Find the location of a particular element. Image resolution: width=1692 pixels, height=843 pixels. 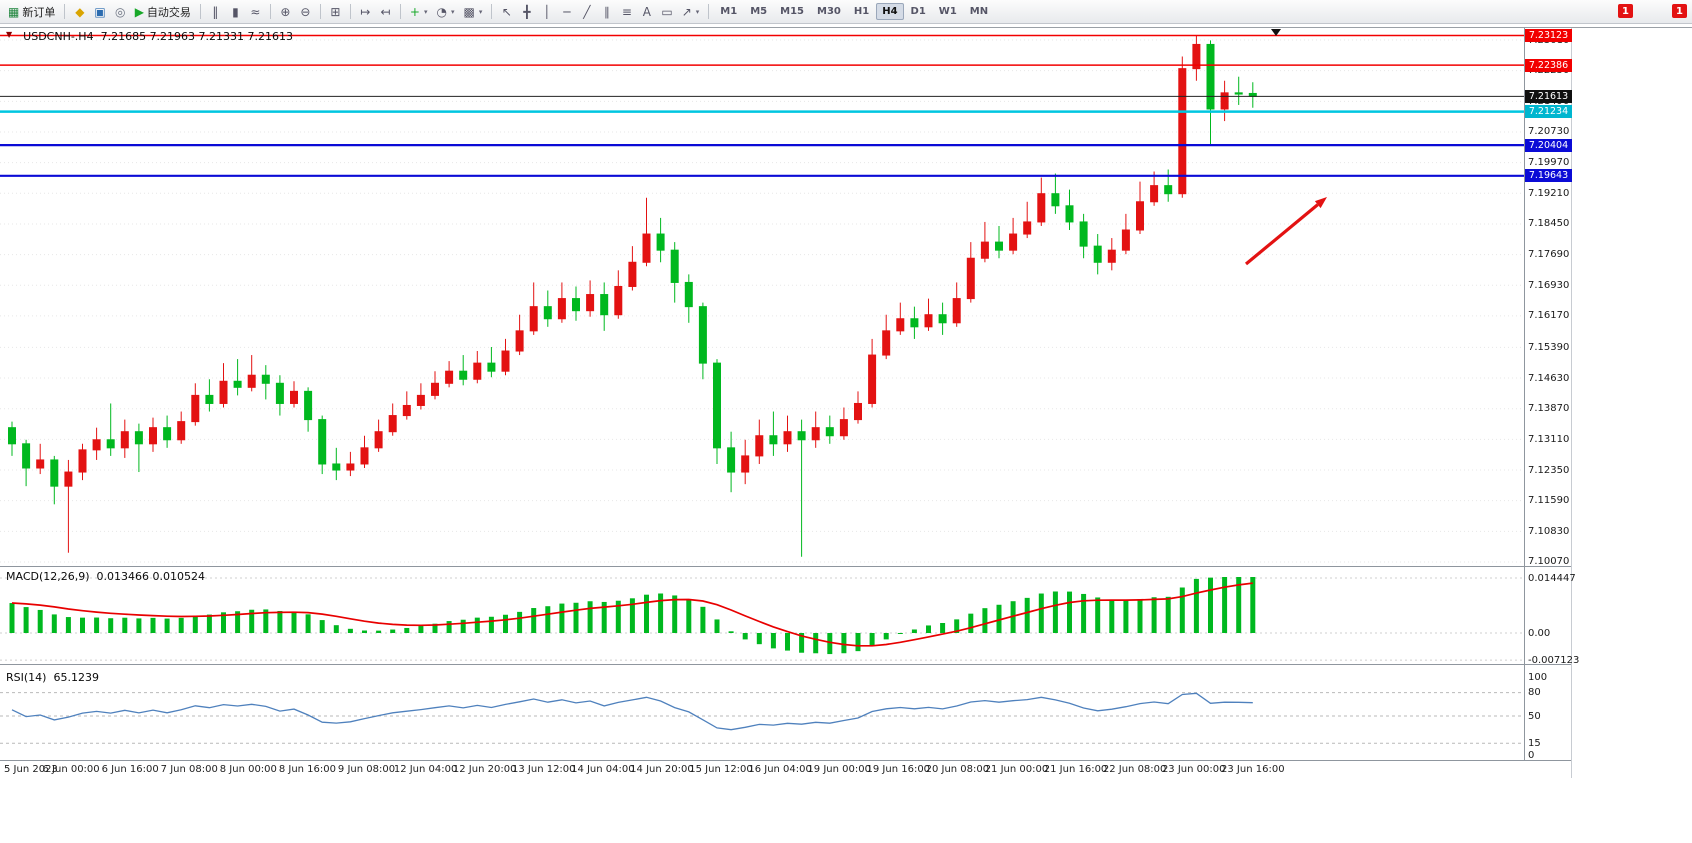

trend-arrow-line is located at coordinates (1281, 234).